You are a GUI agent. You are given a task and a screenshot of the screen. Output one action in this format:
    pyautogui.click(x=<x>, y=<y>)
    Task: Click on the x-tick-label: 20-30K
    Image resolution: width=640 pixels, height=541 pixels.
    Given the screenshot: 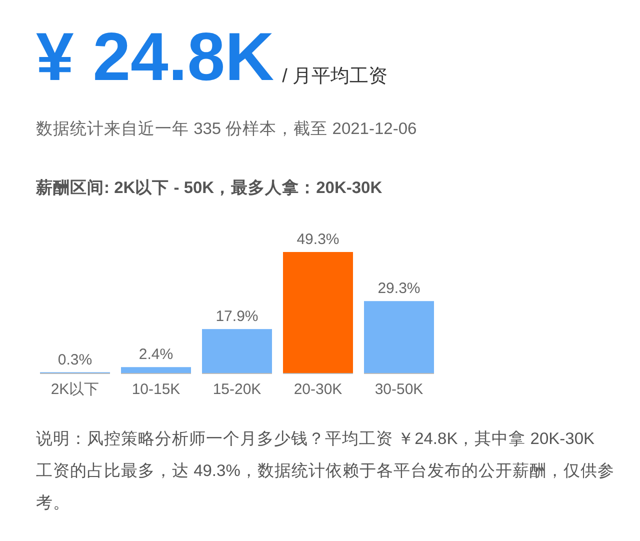 What is the action you would take?
    pyautogui.click(x=318, y=389)
    